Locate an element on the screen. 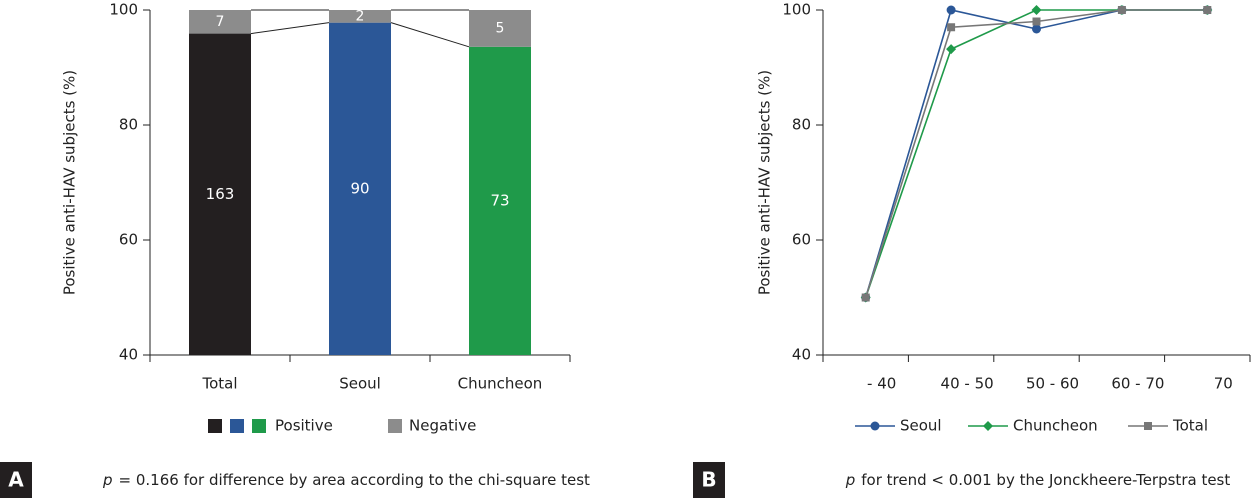 This screenshot has width=1257, height=502. panel-label: A is located at coordinates (16, 480).